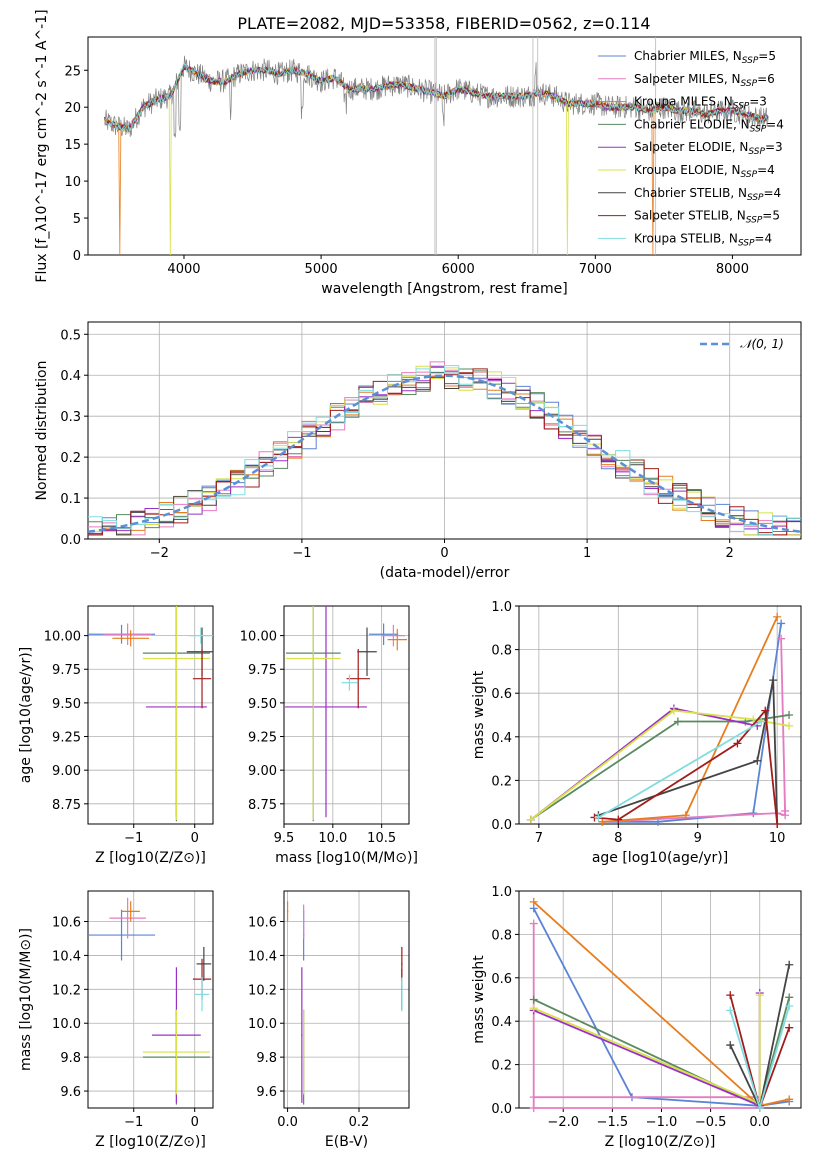  What do you see at coordinates (703, 239) in the screenshot?
I see `legend-label-kroupa-stelib: Kroupa STELIB, NSSP=4` at bounding box center [703, 239].